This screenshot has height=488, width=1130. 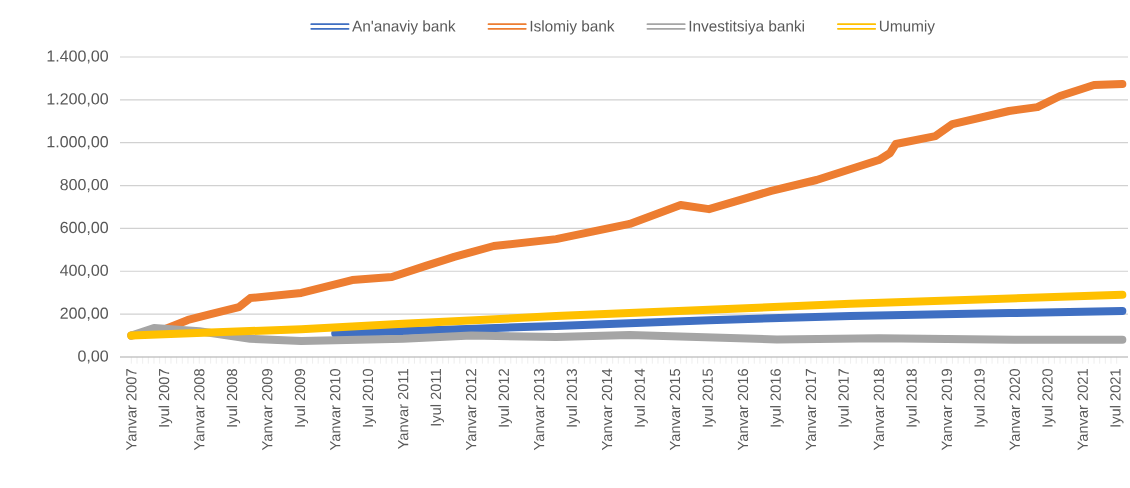 What do you see at coordinates (675, 410) in the screenshot?
I see `x-tick-label: Yanvar 2015` at bounding box center [675, 410].